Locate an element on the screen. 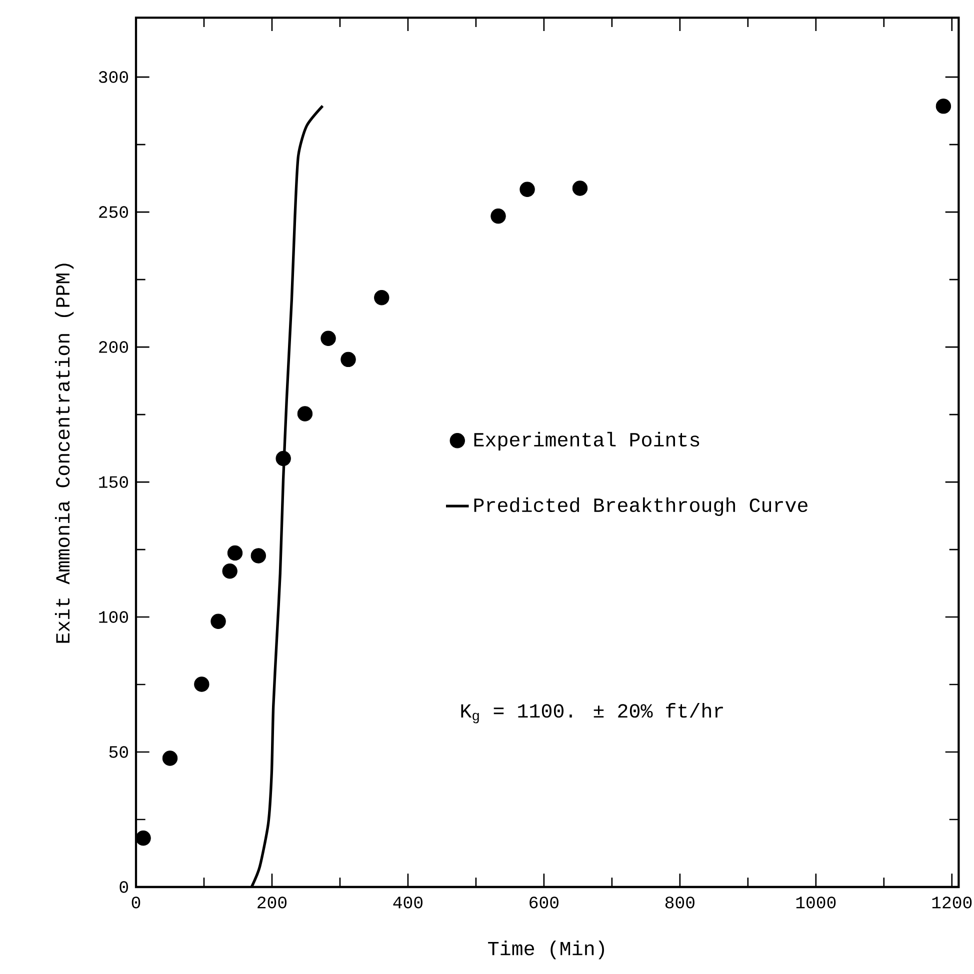 Image resolution: width=974 pixels, height=974 pixels. legend-label: Predicted Breakthrough Curve is located at coordinates (641, 506).